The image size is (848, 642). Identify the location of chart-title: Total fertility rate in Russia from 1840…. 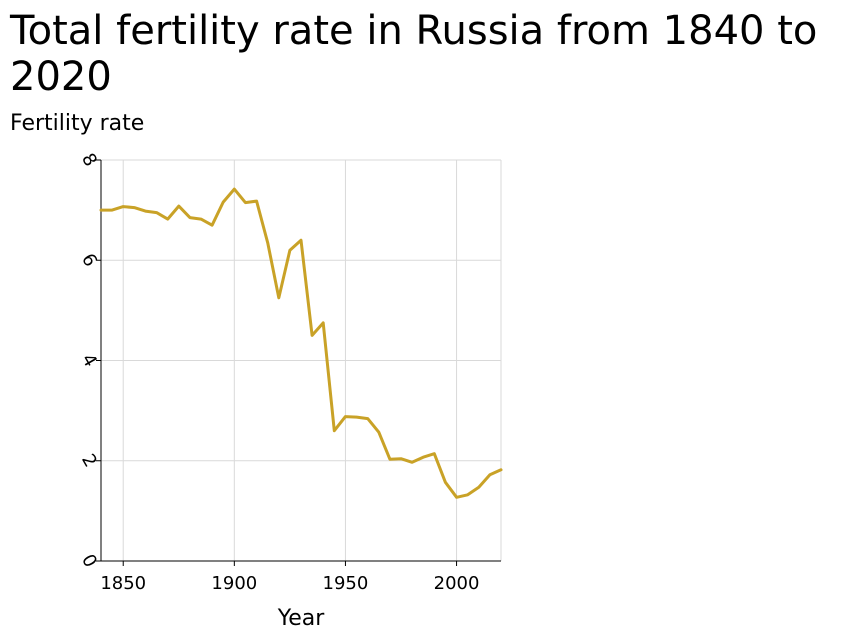
(414, 54).